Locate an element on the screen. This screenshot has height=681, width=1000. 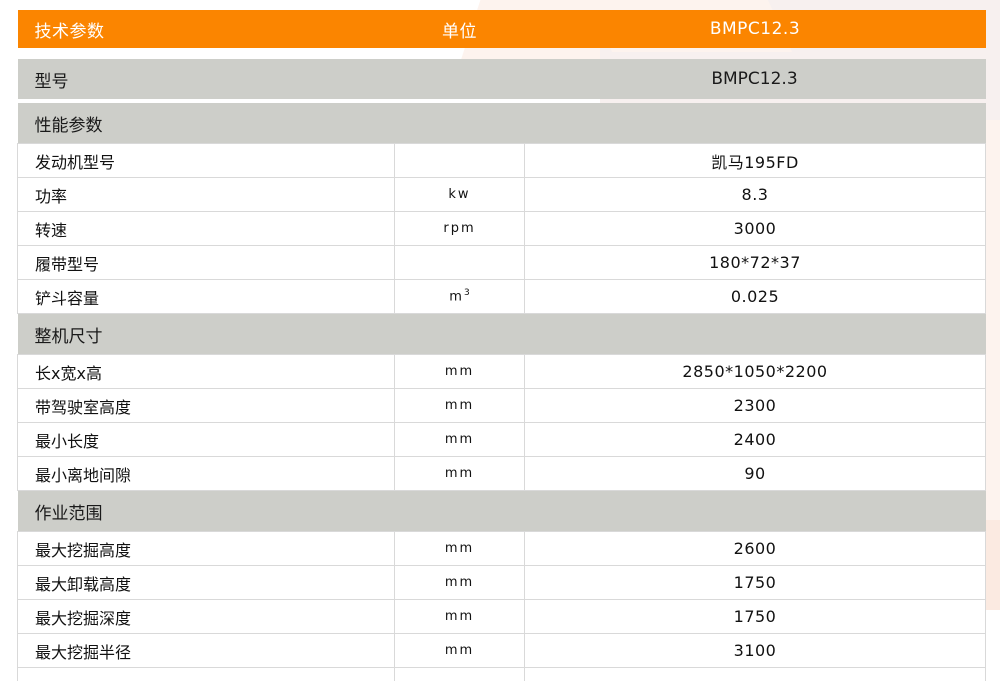
row-parameter-label: 最大挖掘高度 is located at coordinates (206, 549).